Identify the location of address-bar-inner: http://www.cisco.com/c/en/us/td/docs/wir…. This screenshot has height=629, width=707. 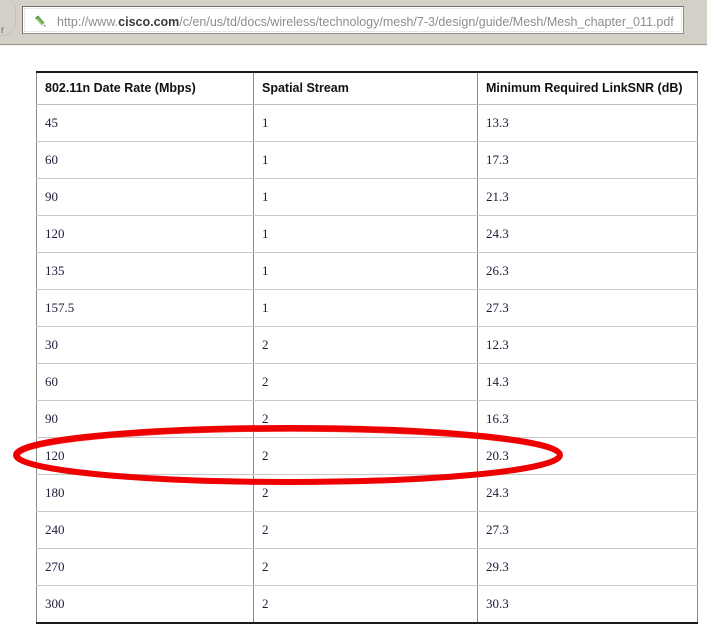
(353, 20).